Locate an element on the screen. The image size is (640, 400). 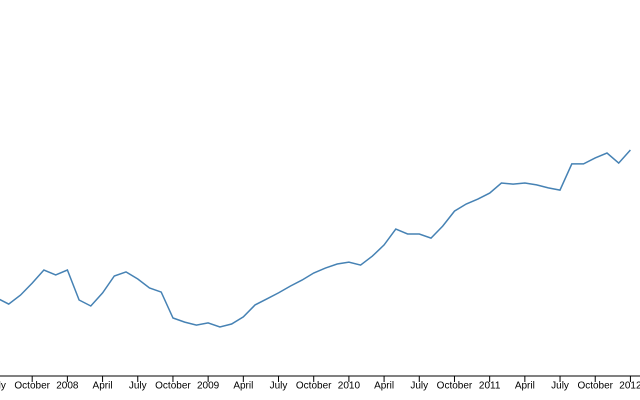
x-tick-label: 2009 is located at coordinates (208, 386).